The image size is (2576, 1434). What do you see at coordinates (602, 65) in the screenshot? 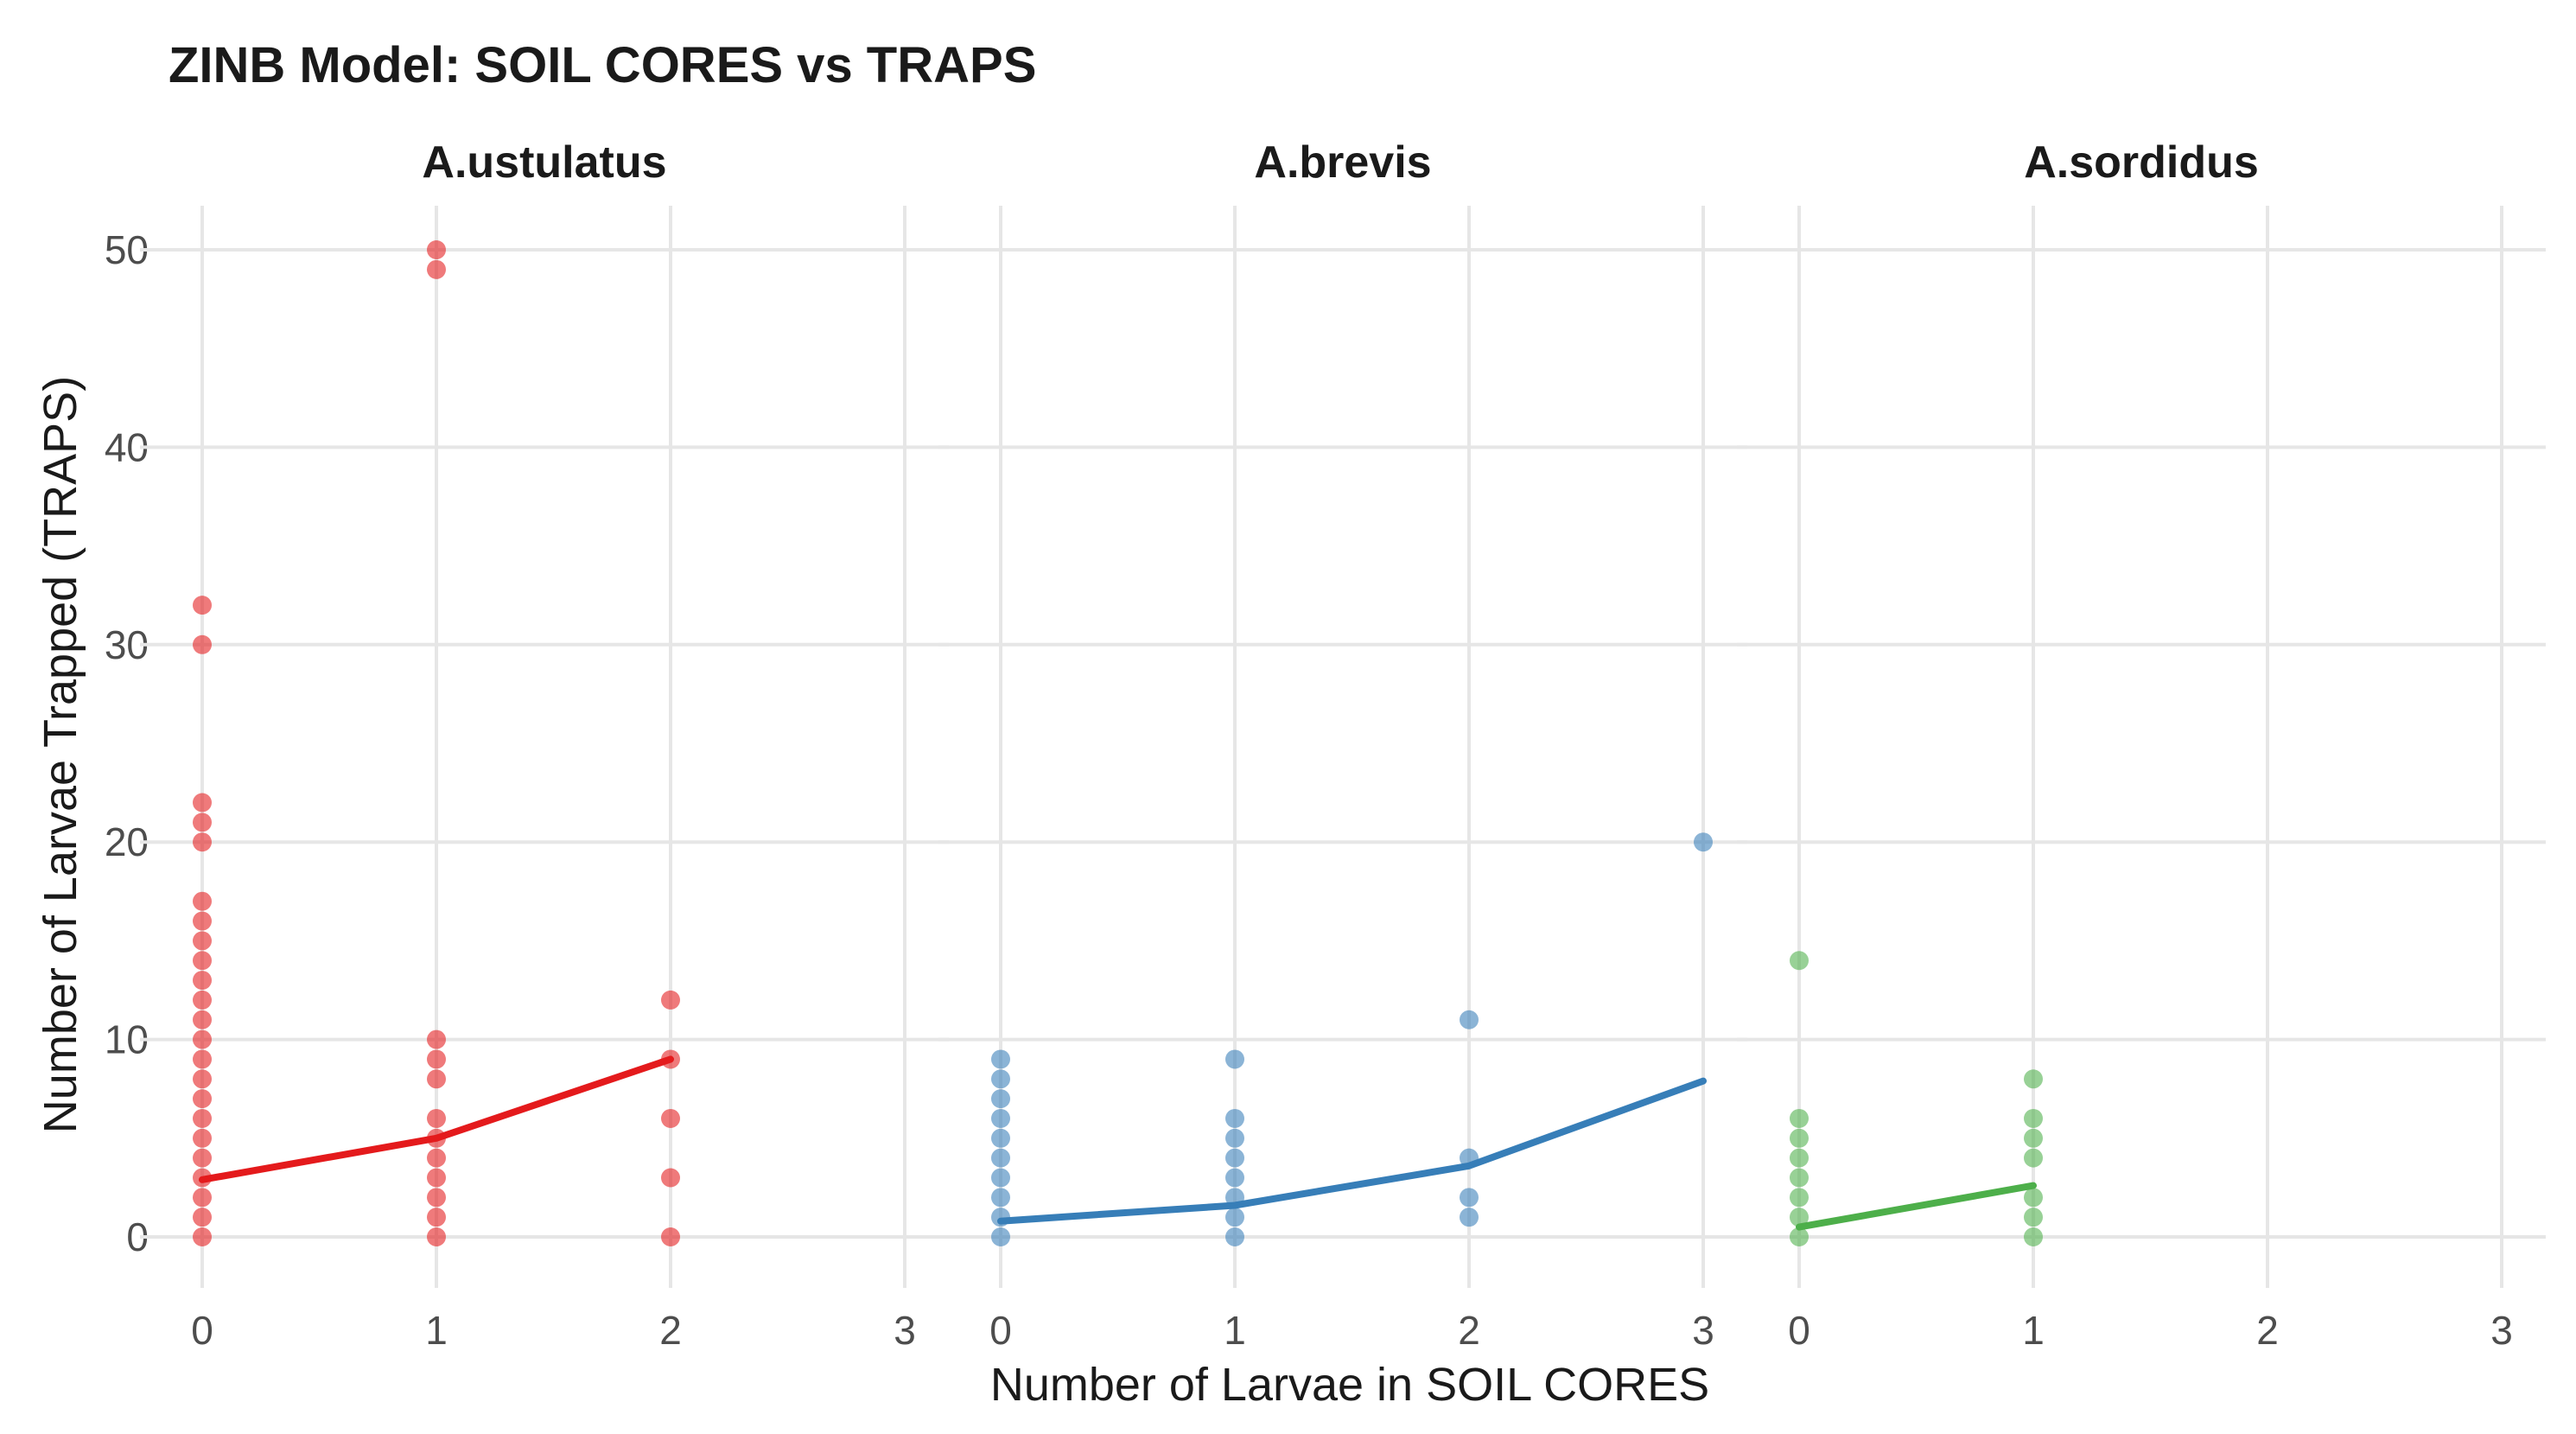
I see `chart-title: ZINB Model: SOIL CORES vs TRAPS` at bounding box center [602, 65].